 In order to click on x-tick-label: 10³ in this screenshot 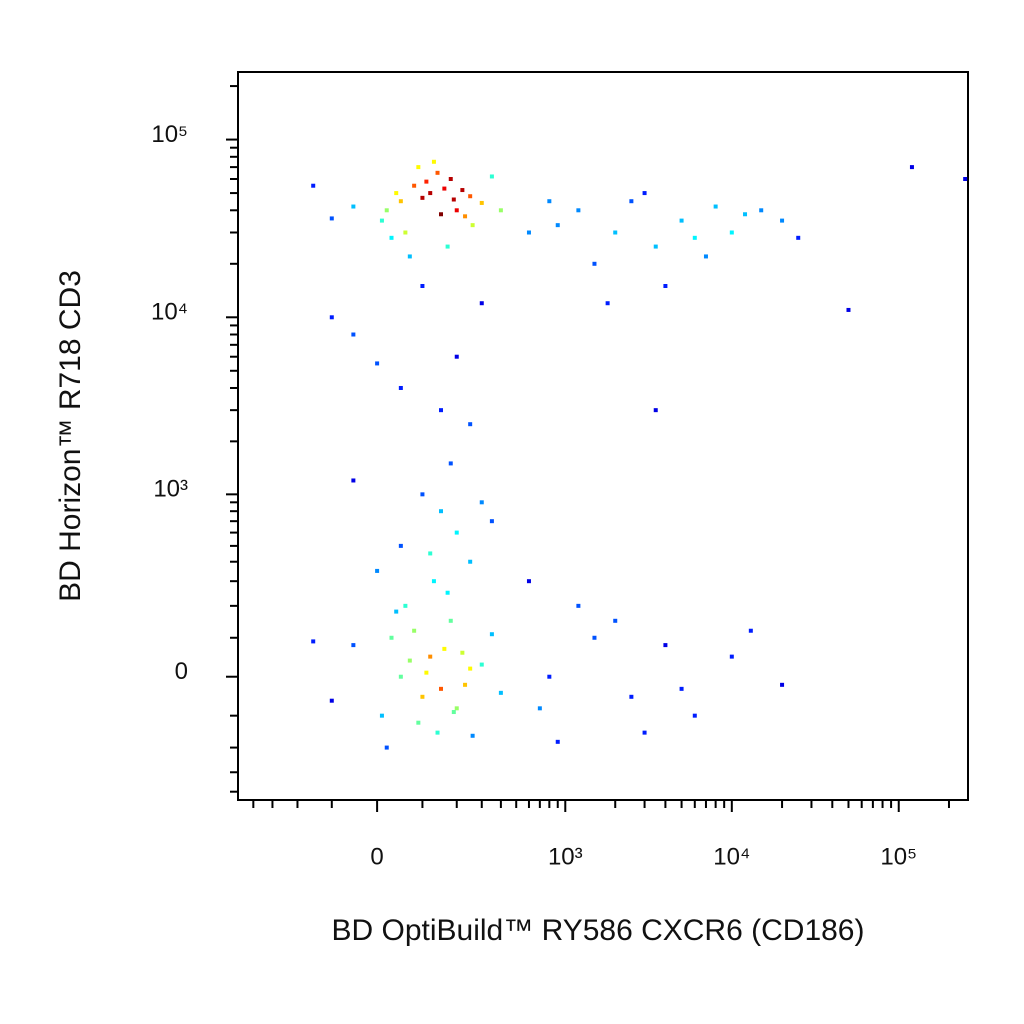, I will do `click(565, 856)`.